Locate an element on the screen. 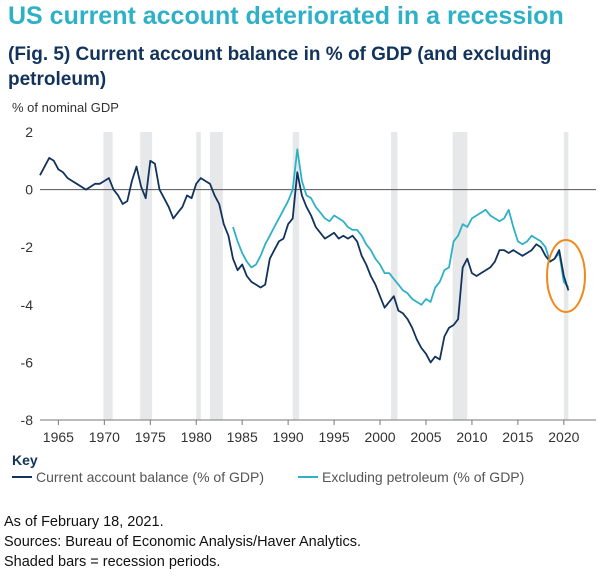  x-tick-label: 2015 is located at coordinates (517, 437).